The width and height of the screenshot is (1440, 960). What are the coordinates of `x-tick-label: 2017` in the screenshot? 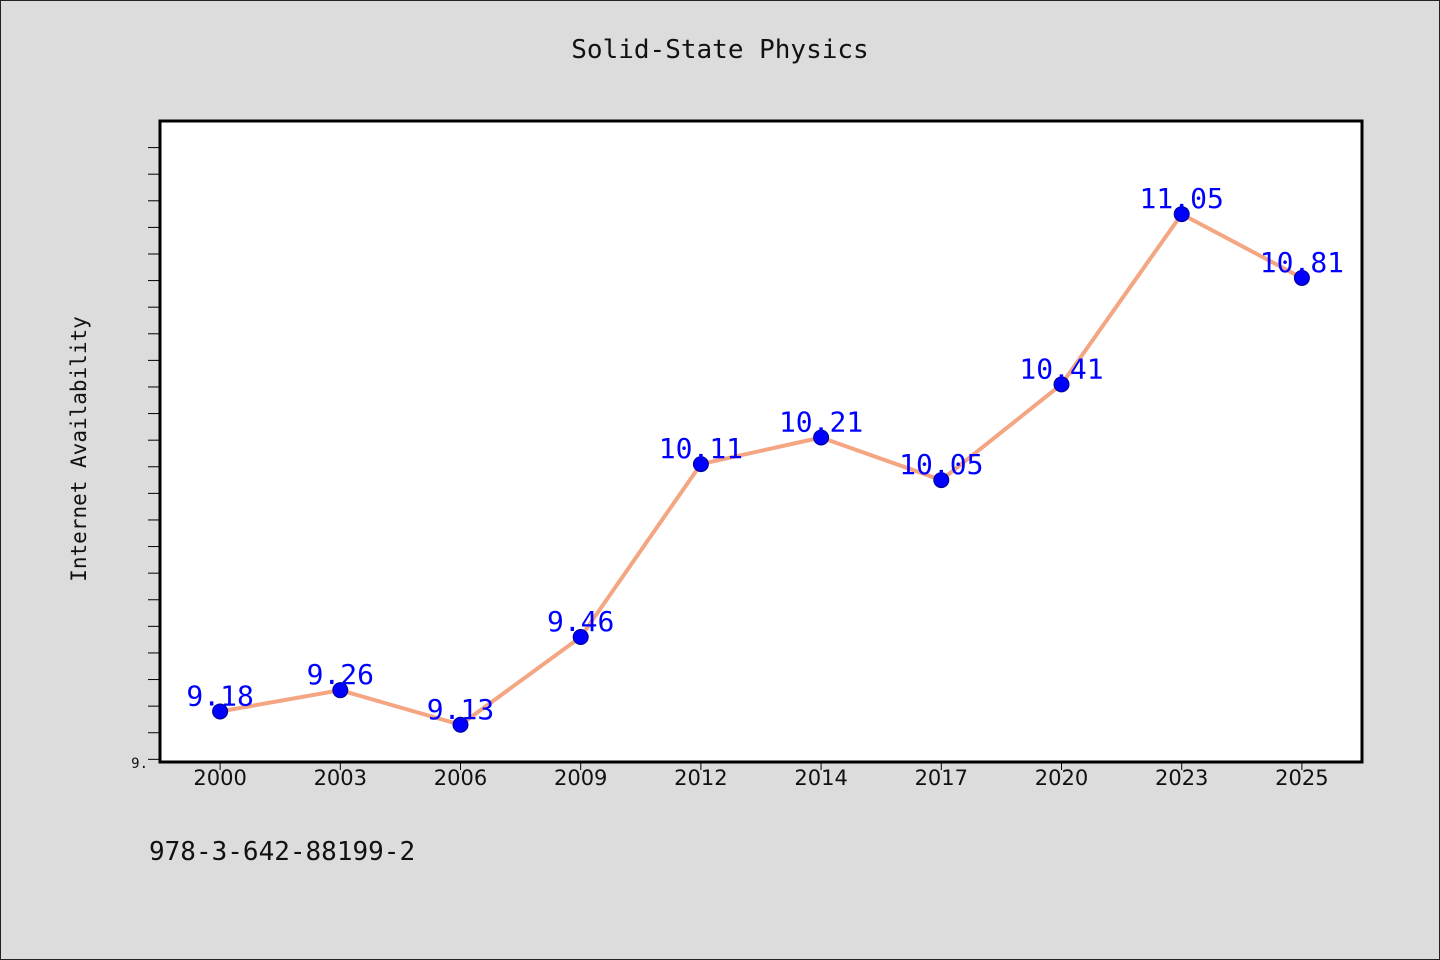 It's located at (941, 778).